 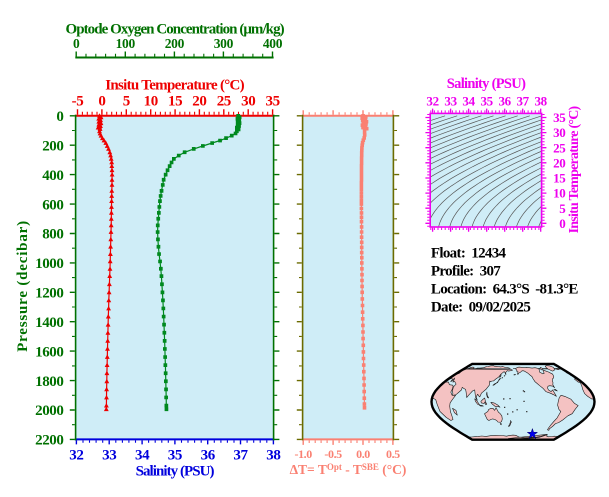 I want to click on svg-text: 2000, so click(x=49, y=411).